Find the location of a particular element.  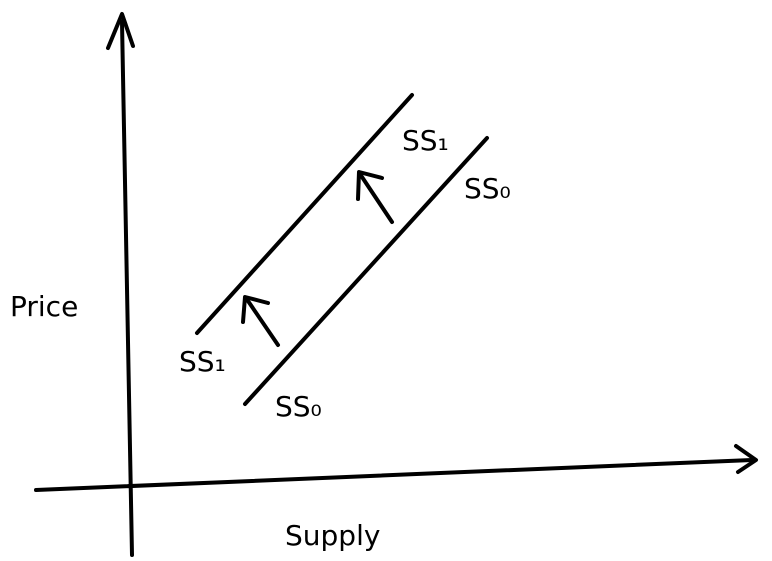

x-axis is located at coordinates (394, 475).